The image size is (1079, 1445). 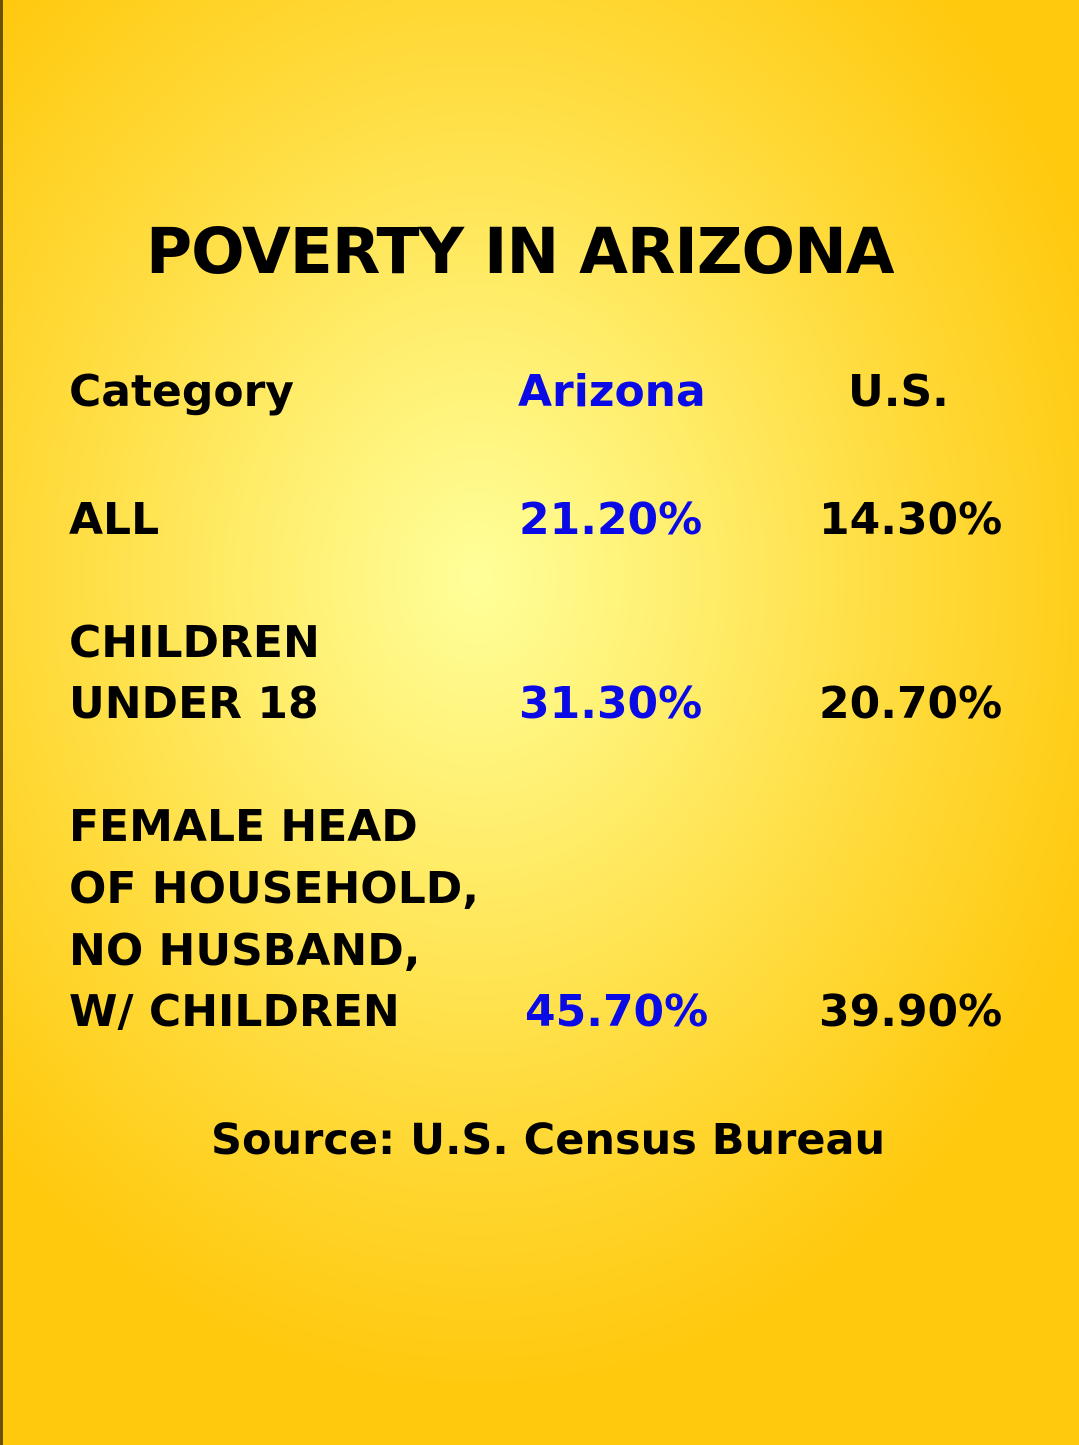 I want to click on row-all-label: ALL, so click(x=114, y=519).